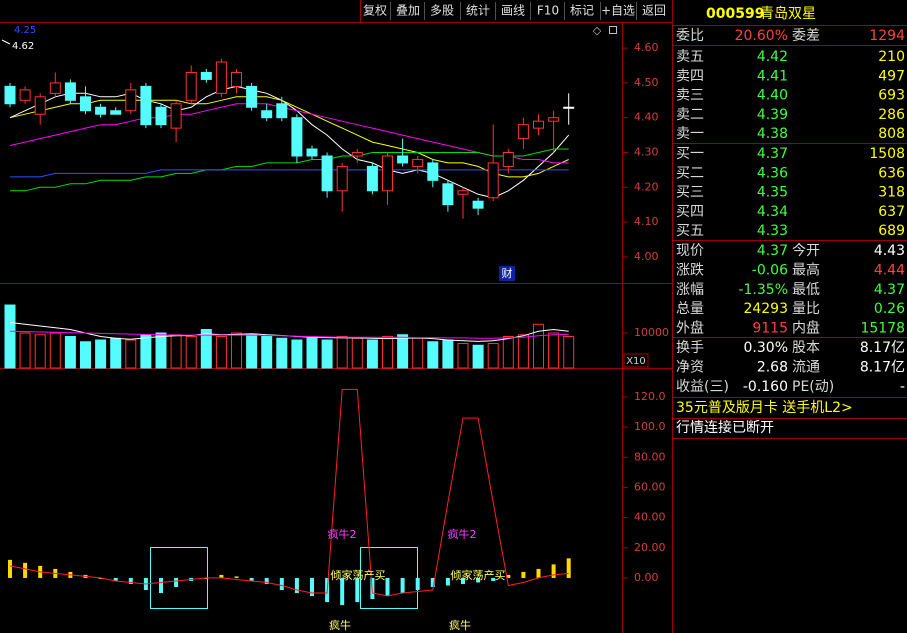 This screenshot has width=907, height=633. I want to click on event-badge-bg, so click(507, 273).